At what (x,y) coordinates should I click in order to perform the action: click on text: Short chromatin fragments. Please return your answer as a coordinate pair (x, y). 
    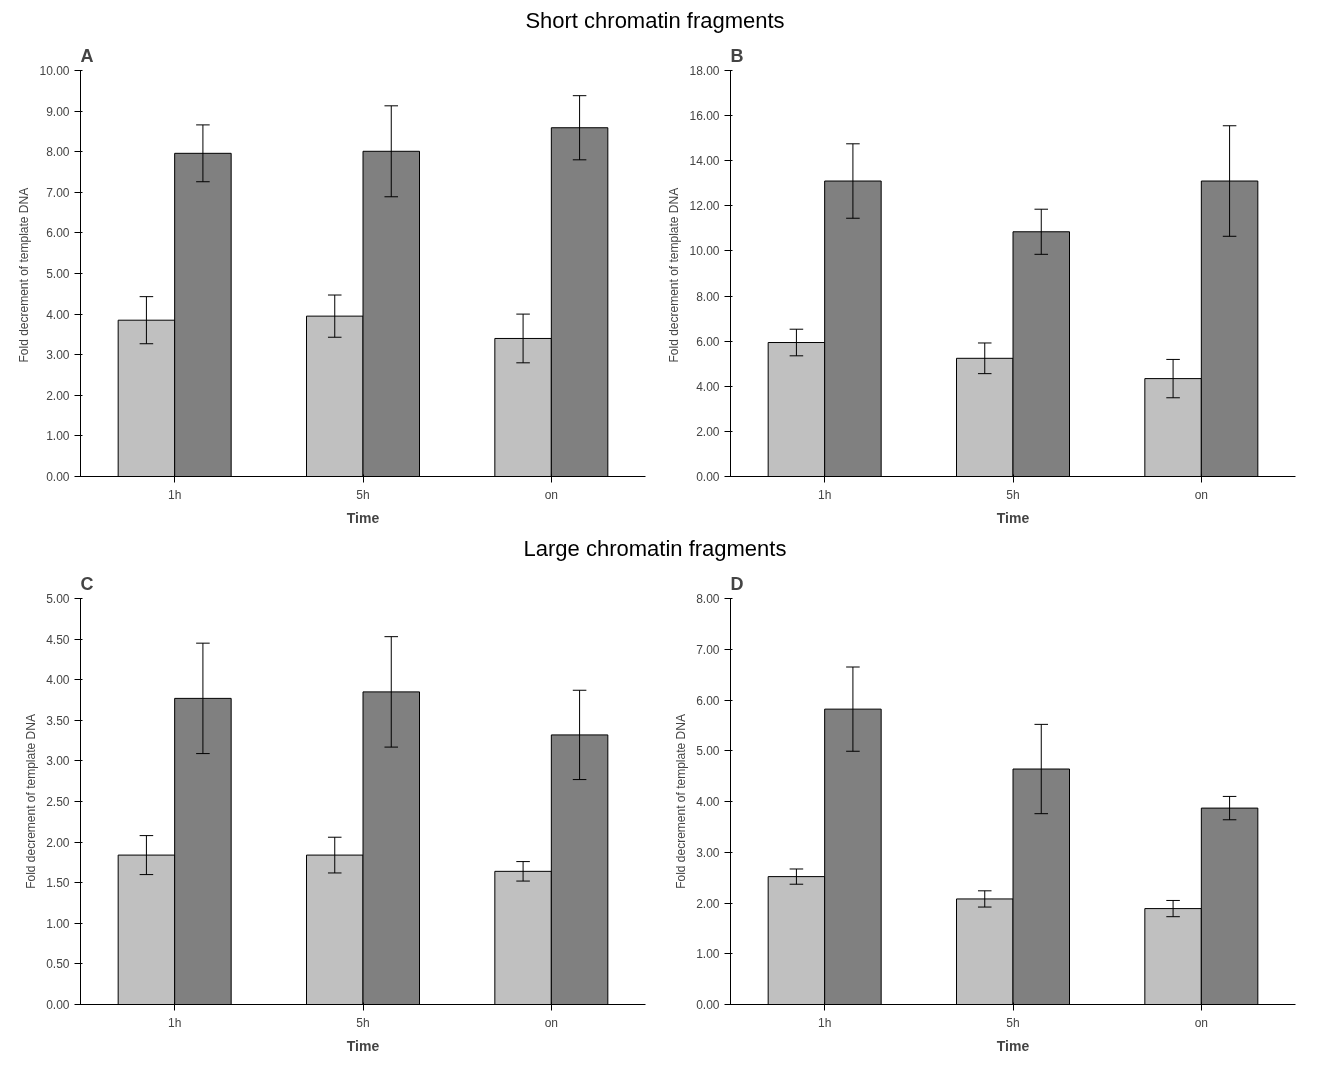
    Looking at the image, I should click on (655, 21).